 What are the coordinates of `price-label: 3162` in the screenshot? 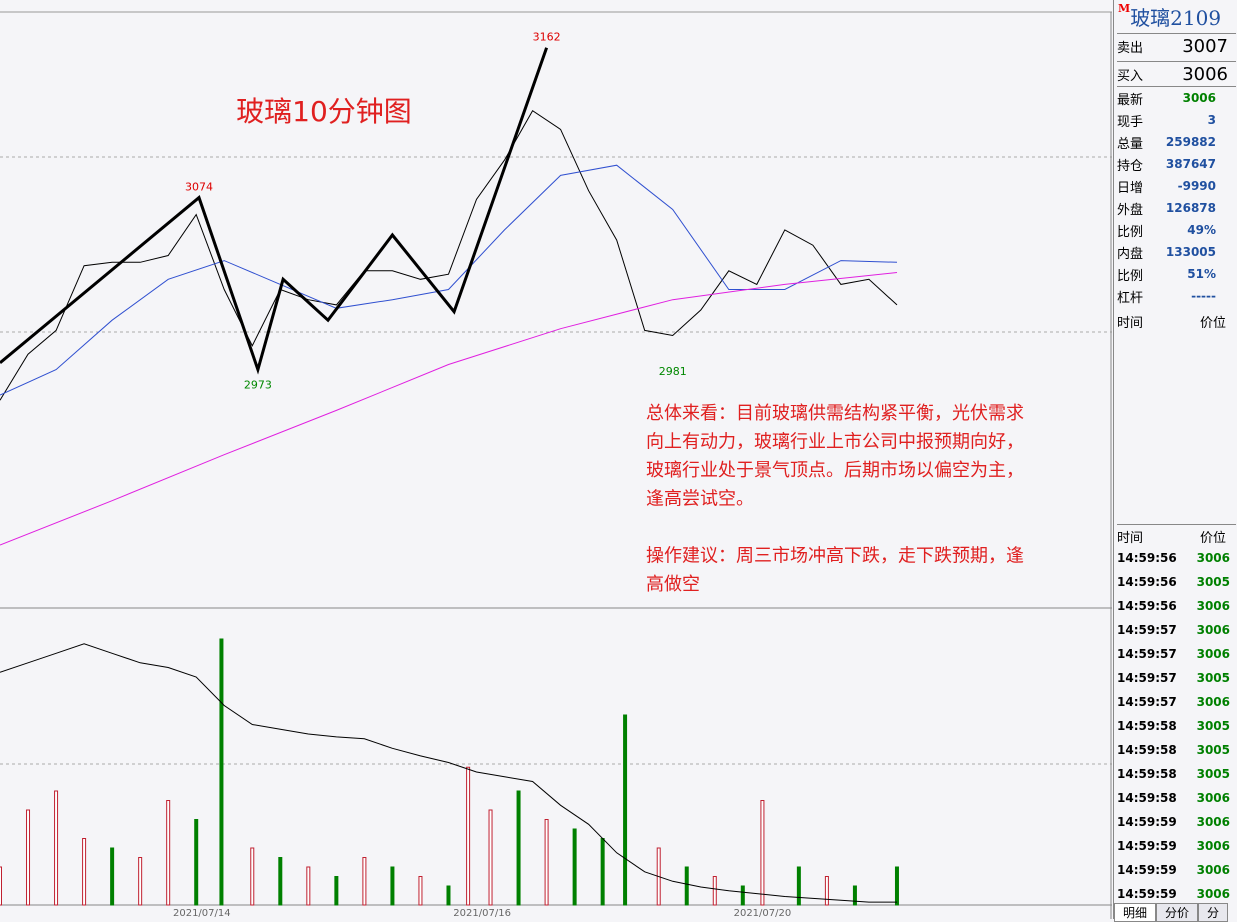 It's located at (547, 37).